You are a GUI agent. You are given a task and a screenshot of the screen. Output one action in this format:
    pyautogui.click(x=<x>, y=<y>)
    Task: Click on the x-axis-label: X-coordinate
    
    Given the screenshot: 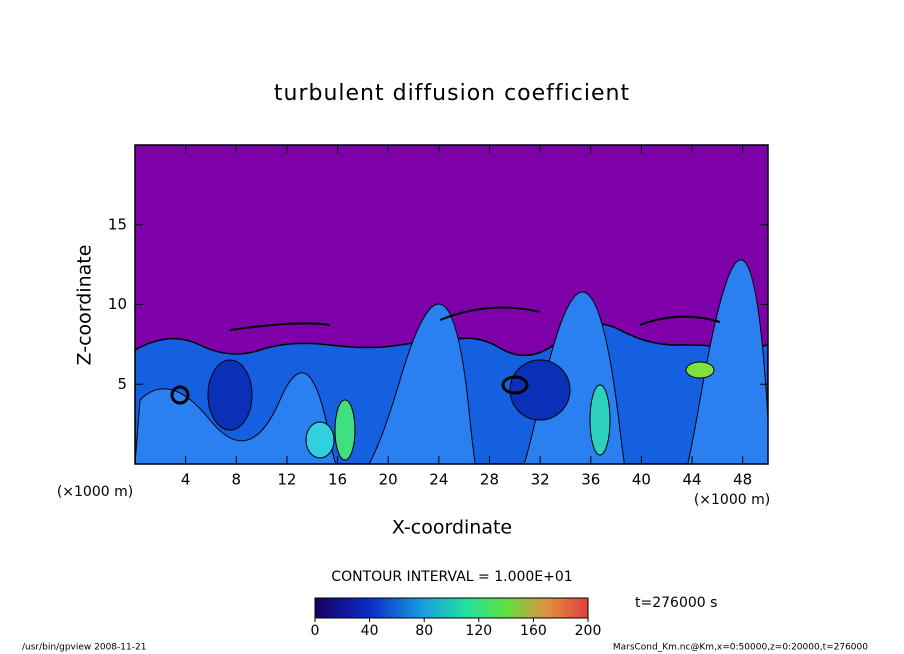 What is the action you would take?
    pyautogui.click(x=452, y=528)
    